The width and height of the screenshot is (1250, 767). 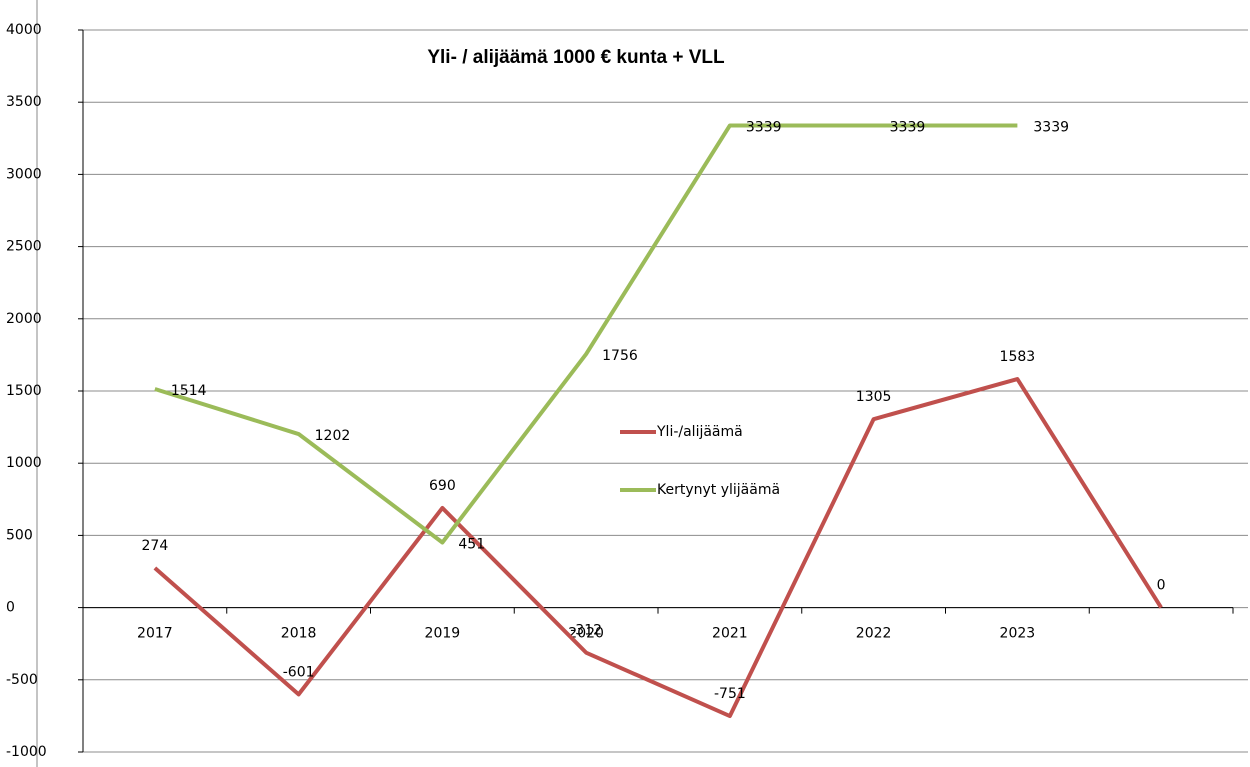 What do you see at coordinates (19, 535) in the screenshot?
I see `y-tick-label: 500` at bounding box center [19, 535].